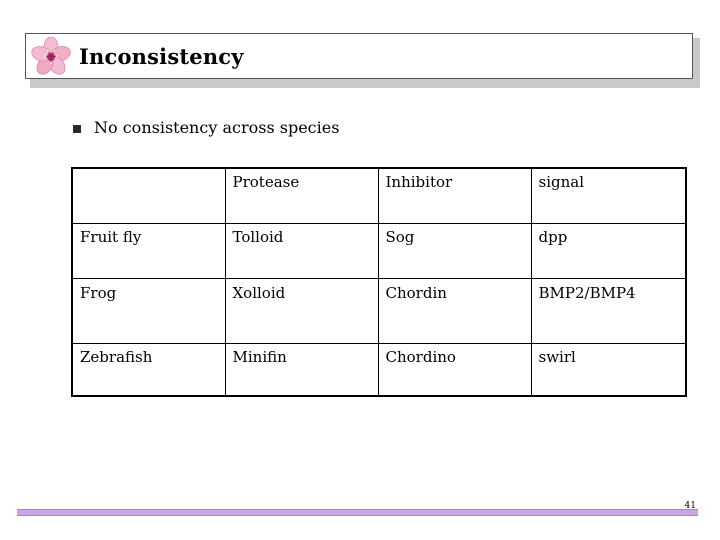 The height and width of the screenshot is (540, 720). What do you see at coordinates (301, 195) in the screenshot?
I see `column-header-protease: Protease` at bounding box center [301, 195].